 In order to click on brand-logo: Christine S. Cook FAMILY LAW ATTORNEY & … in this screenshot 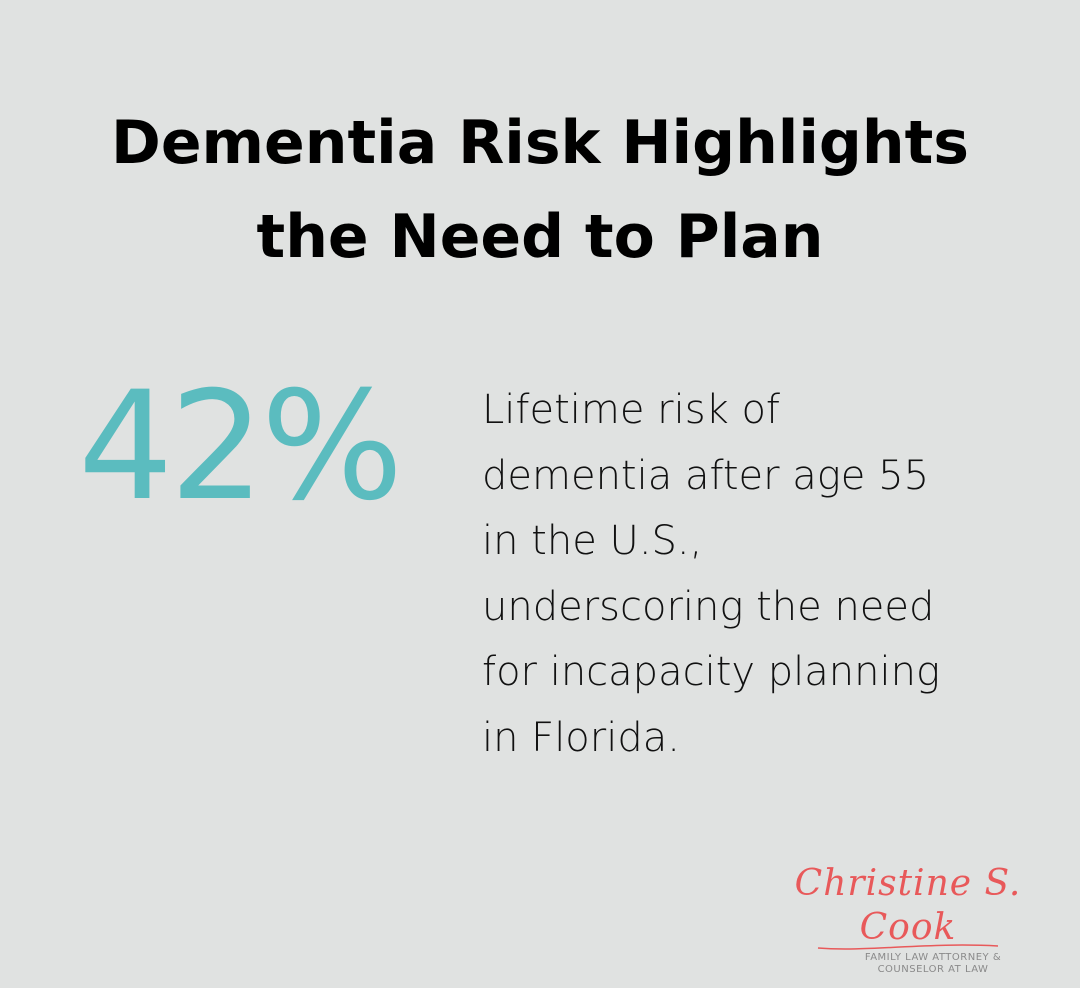, I will do `click(908, 919)`.